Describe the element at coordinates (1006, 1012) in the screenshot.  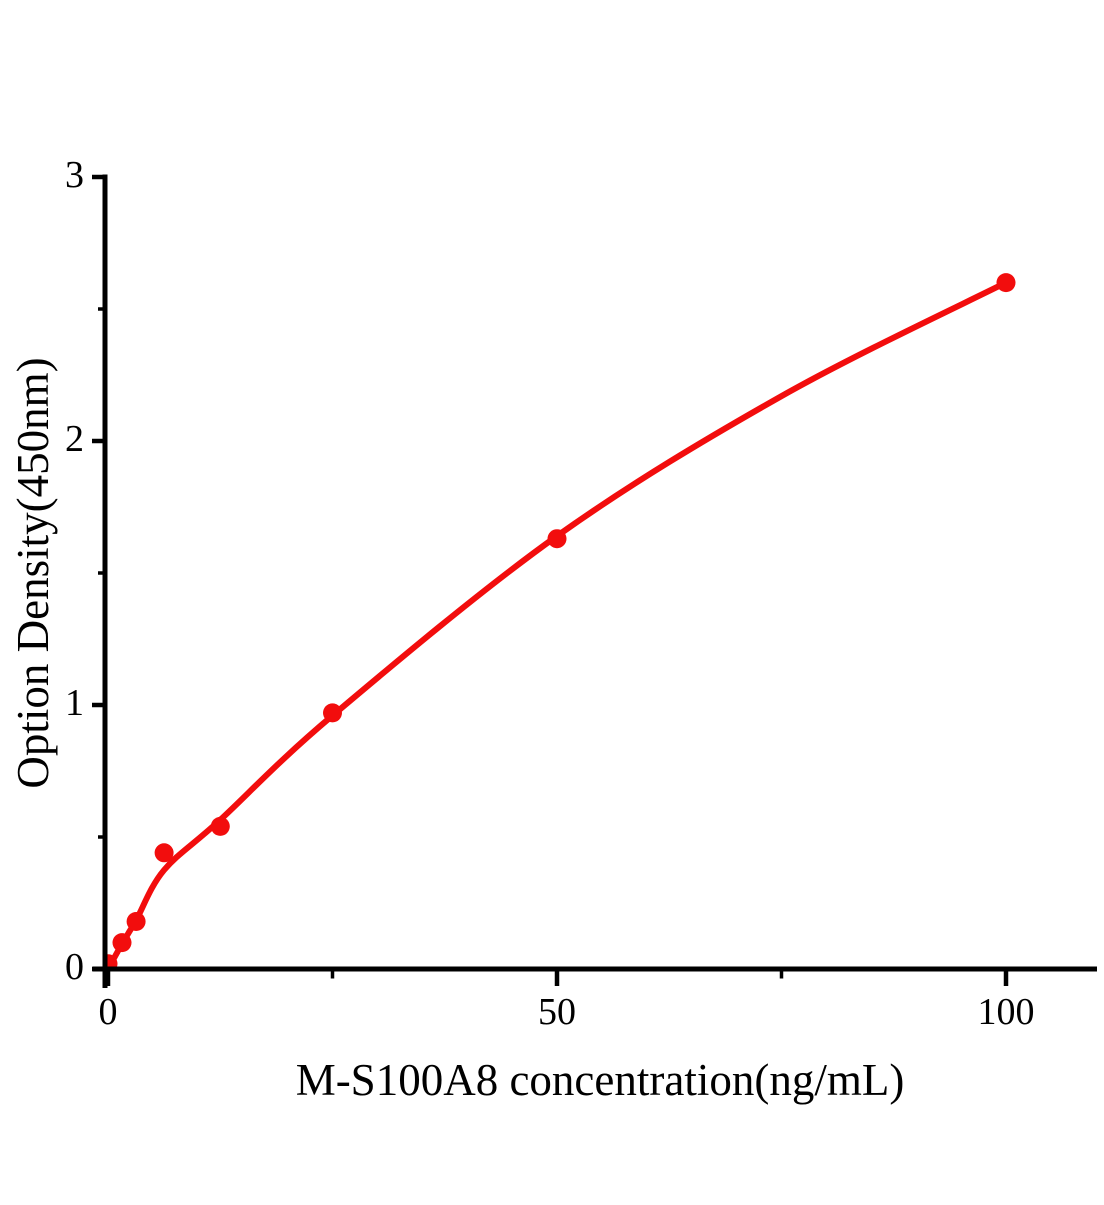
I see `x-tick-label: 100` at that location.